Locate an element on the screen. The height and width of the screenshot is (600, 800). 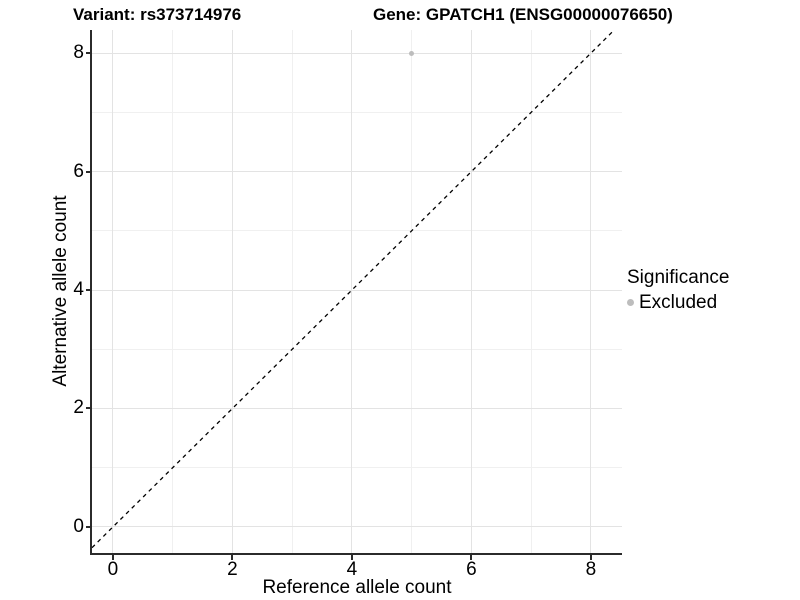
y-tick-label: 4 is located at coordinates (78, 290).